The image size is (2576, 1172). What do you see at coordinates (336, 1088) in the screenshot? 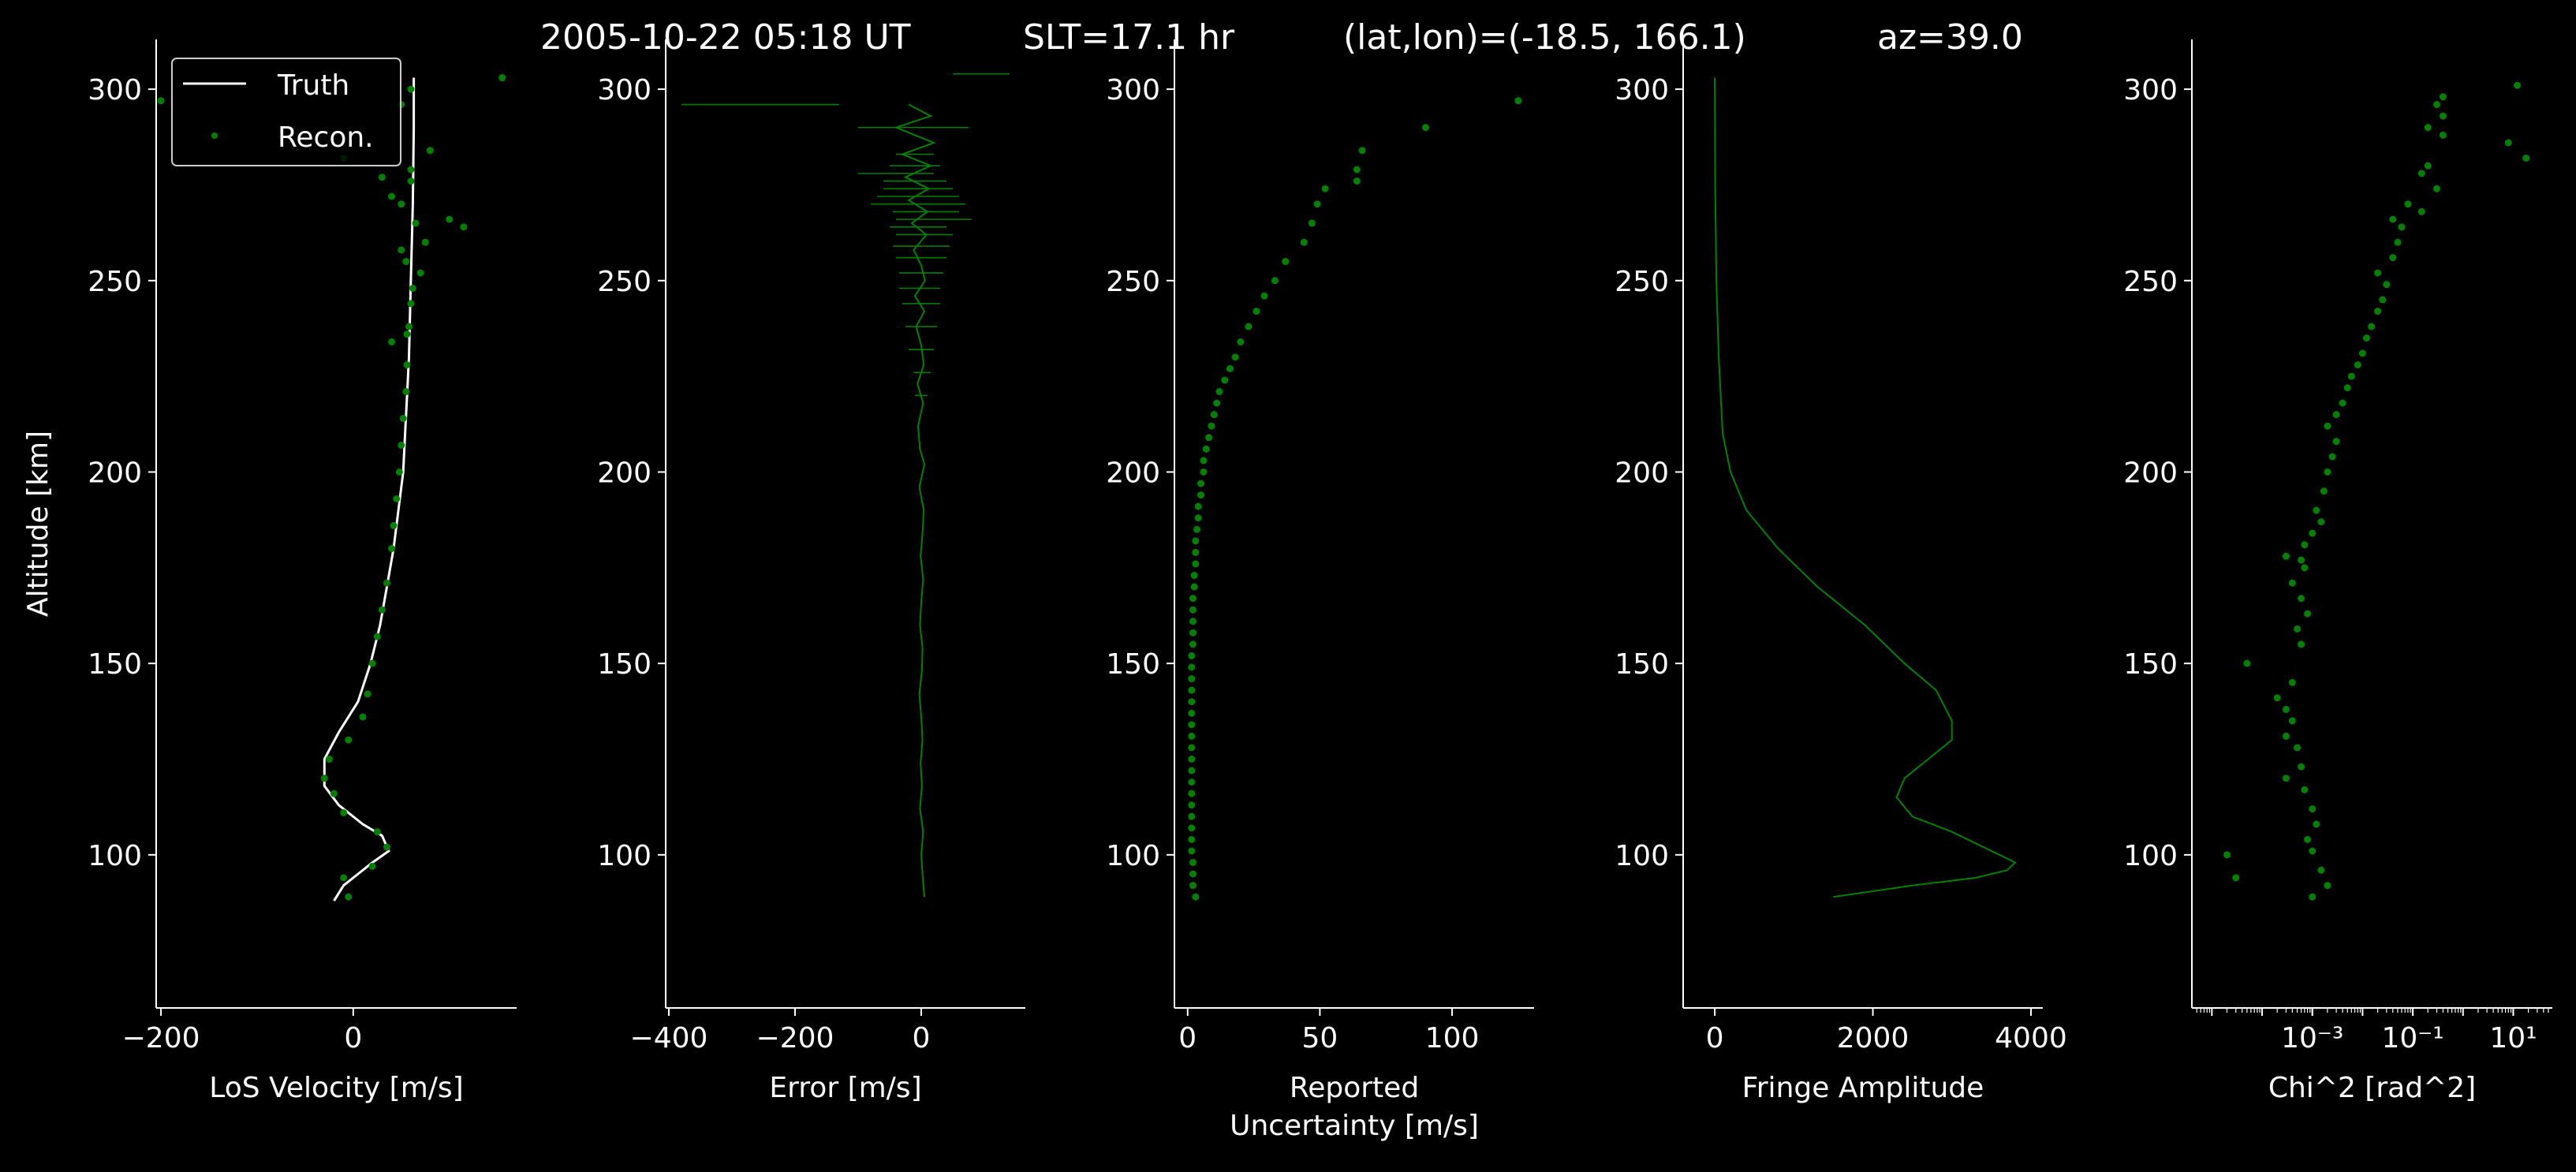
I see `x-axis-label: LoS Velocity [m/s]` at bounding box center [336, 1088].